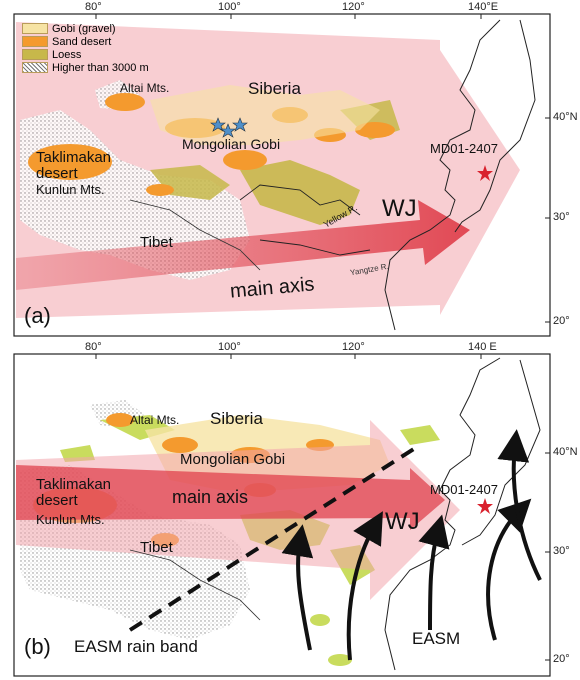 This screenshot has height=680, width=580. What do you see at coordinates (274, 88) in the screenshot?
I see `label-siberia: Siberia` at bounding box center [274, 88].